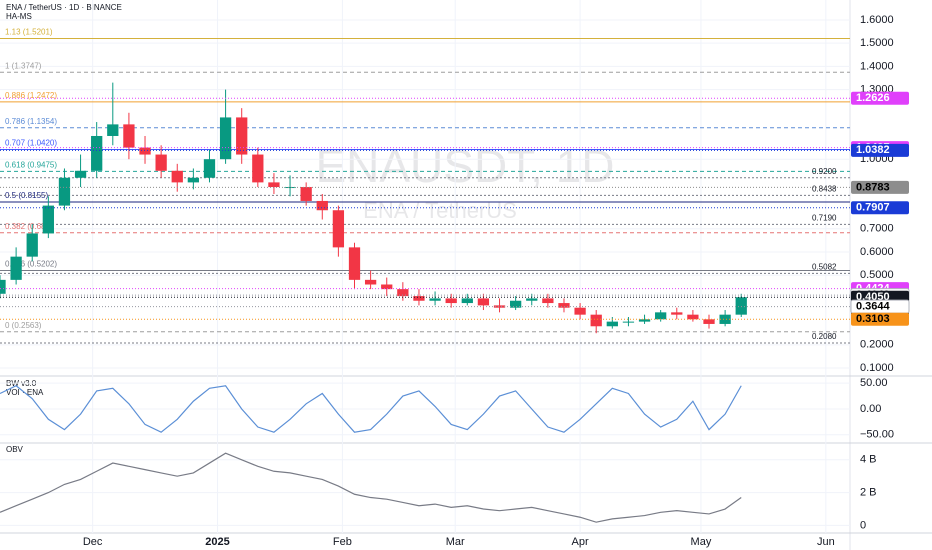 The width and height of the screenshot is (932, 550). What do you see at coordinates (824, 171) in the screenshot?
I see `level-label: 0.9200` at bounding box center [824, 171].